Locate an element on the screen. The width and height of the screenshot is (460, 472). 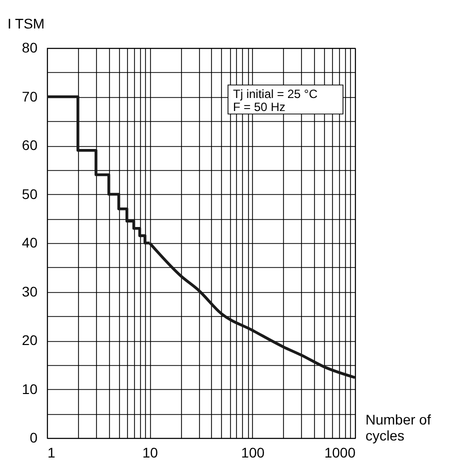
y-tick-label: 20 is located at coordinates (30, 340).